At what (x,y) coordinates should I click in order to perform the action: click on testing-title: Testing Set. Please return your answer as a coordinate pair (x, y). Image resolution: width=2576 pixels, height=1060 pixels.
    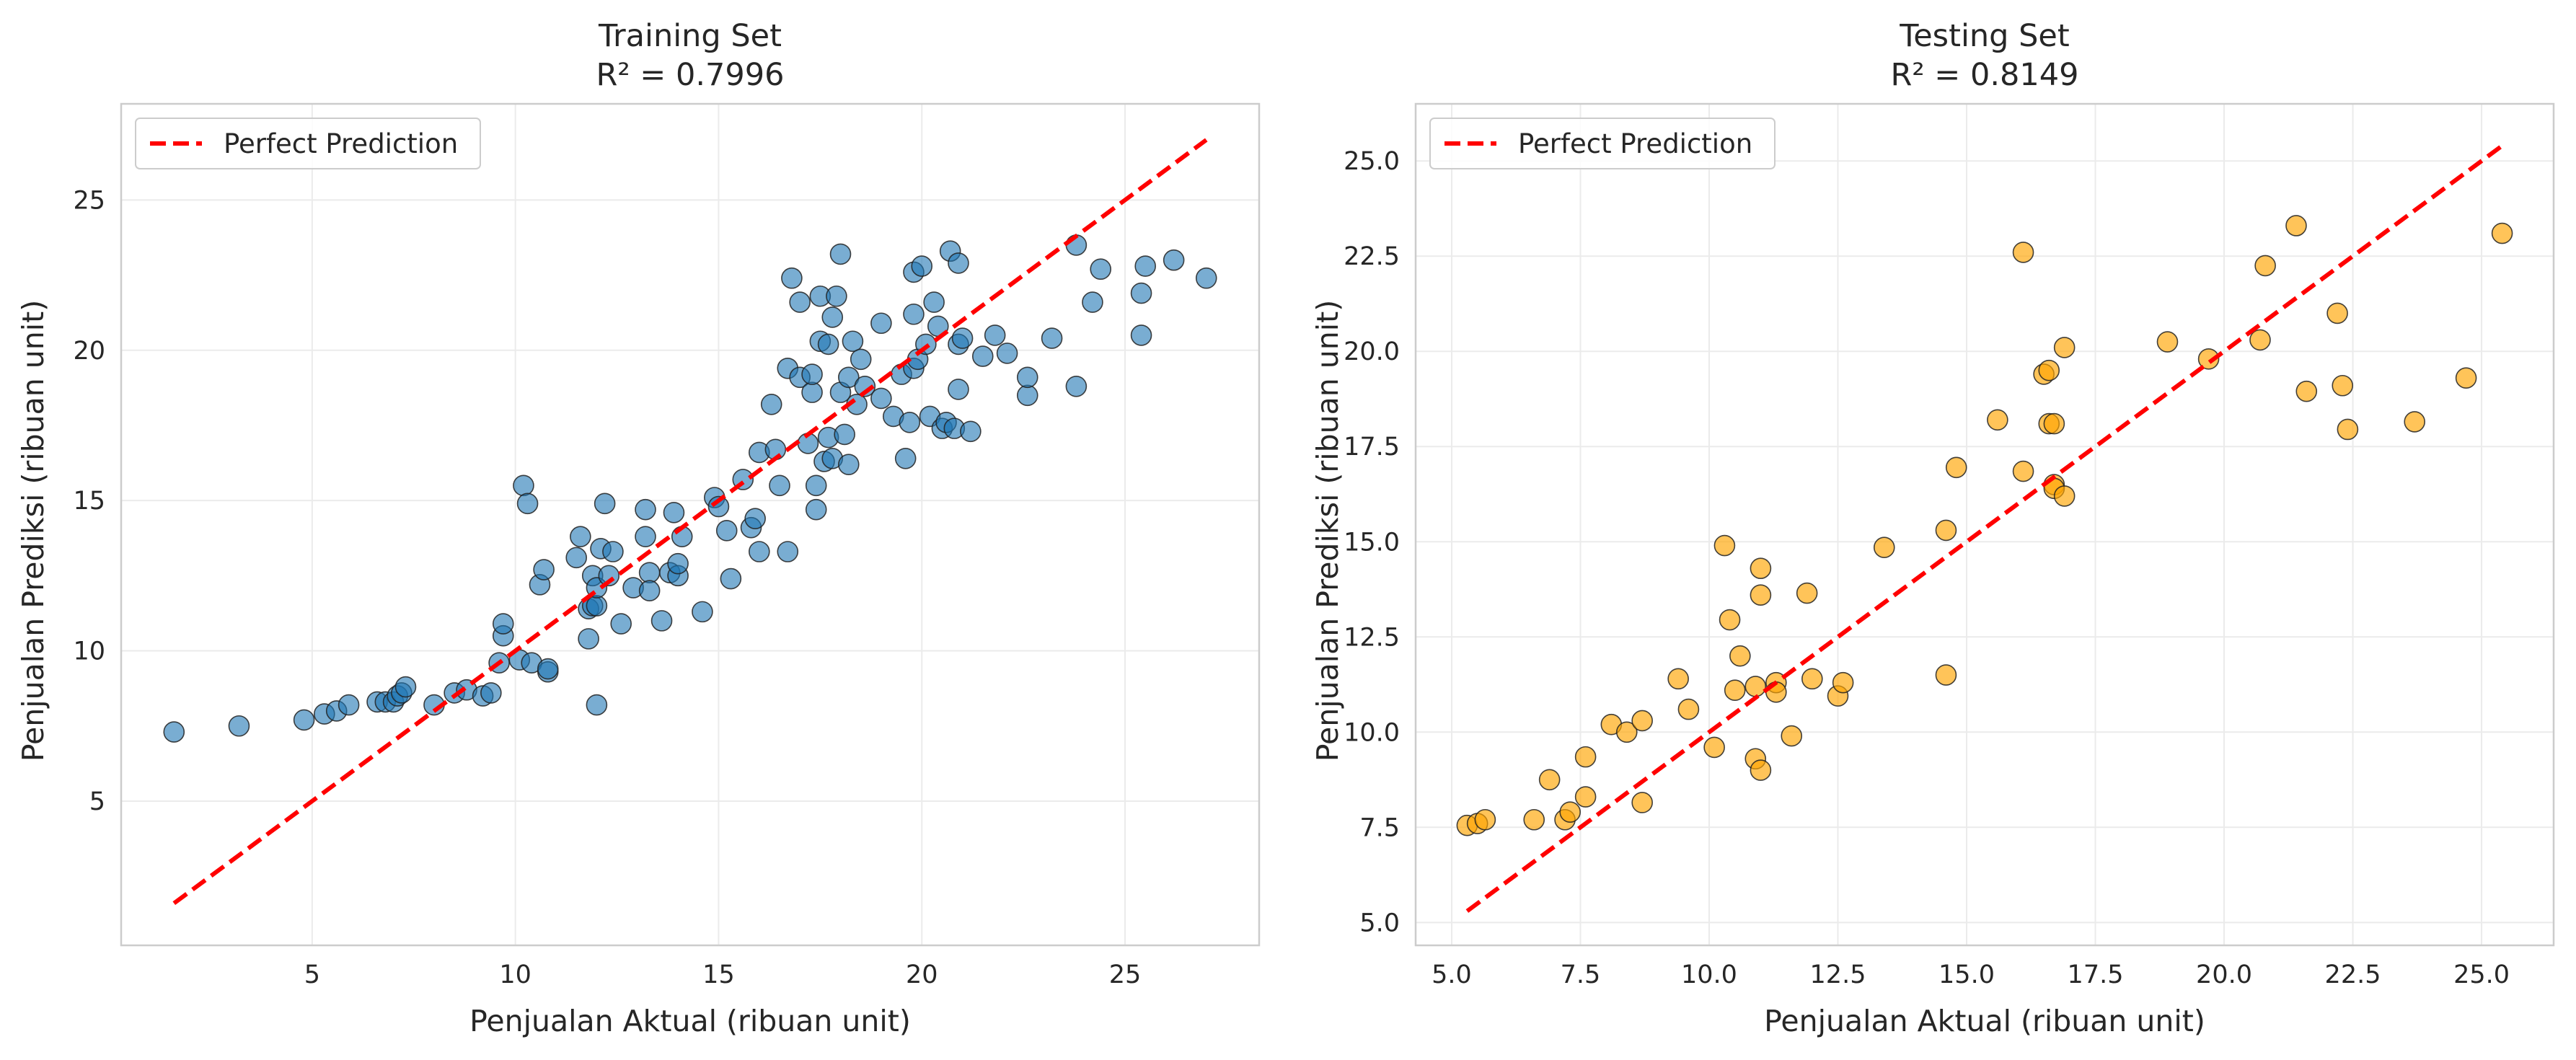
    Looking at the image, I should click on (1984, 36).